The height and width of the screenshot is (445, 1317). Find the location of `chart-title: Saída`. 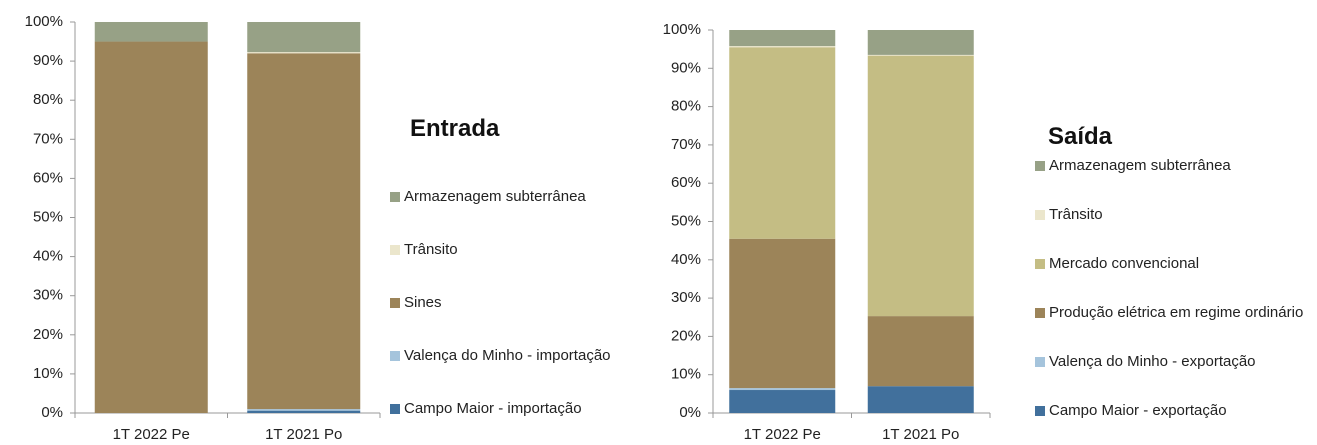

chart-title: Saída is located at coordinates (1080, 136).